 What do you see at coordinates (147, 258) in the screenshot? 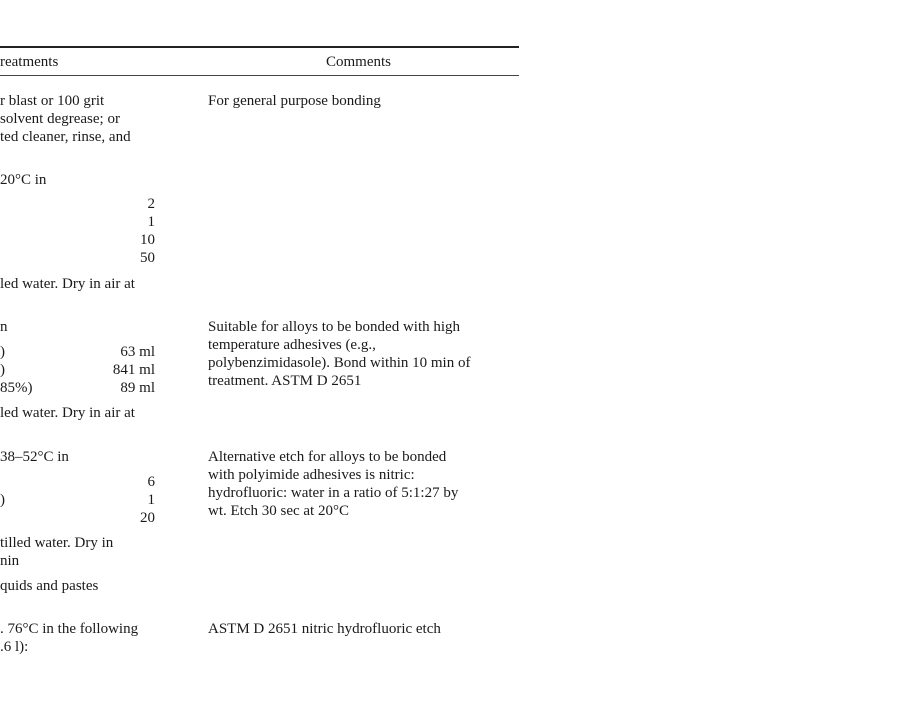
I see `component-amount: 50` at bounding box center [147, 258].